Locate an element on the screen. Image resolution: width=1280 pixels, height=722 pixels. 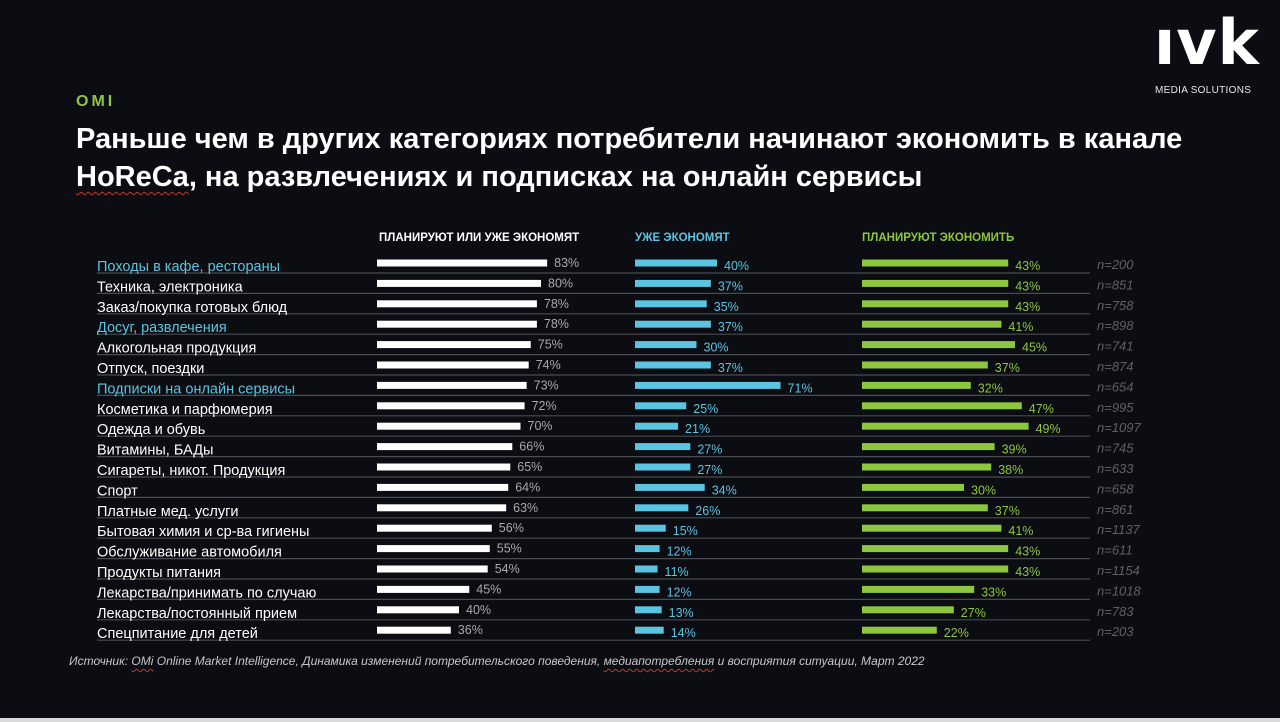
value-label-blue: 14% is located at coordinates (683, 633).